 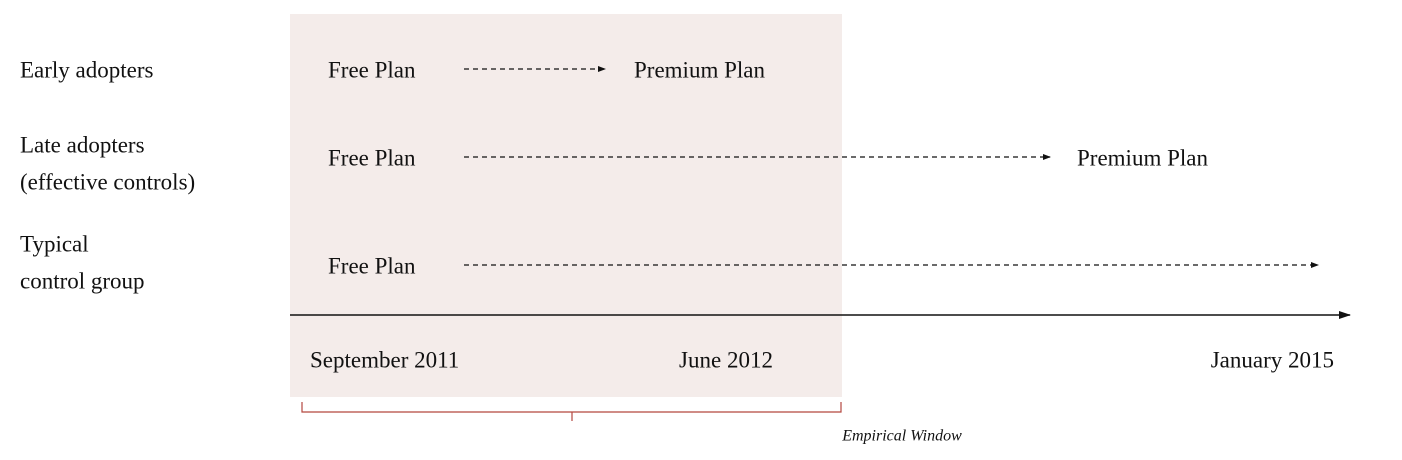 I want to click on window-label: Empirical Window, so click(x=901, y=436).